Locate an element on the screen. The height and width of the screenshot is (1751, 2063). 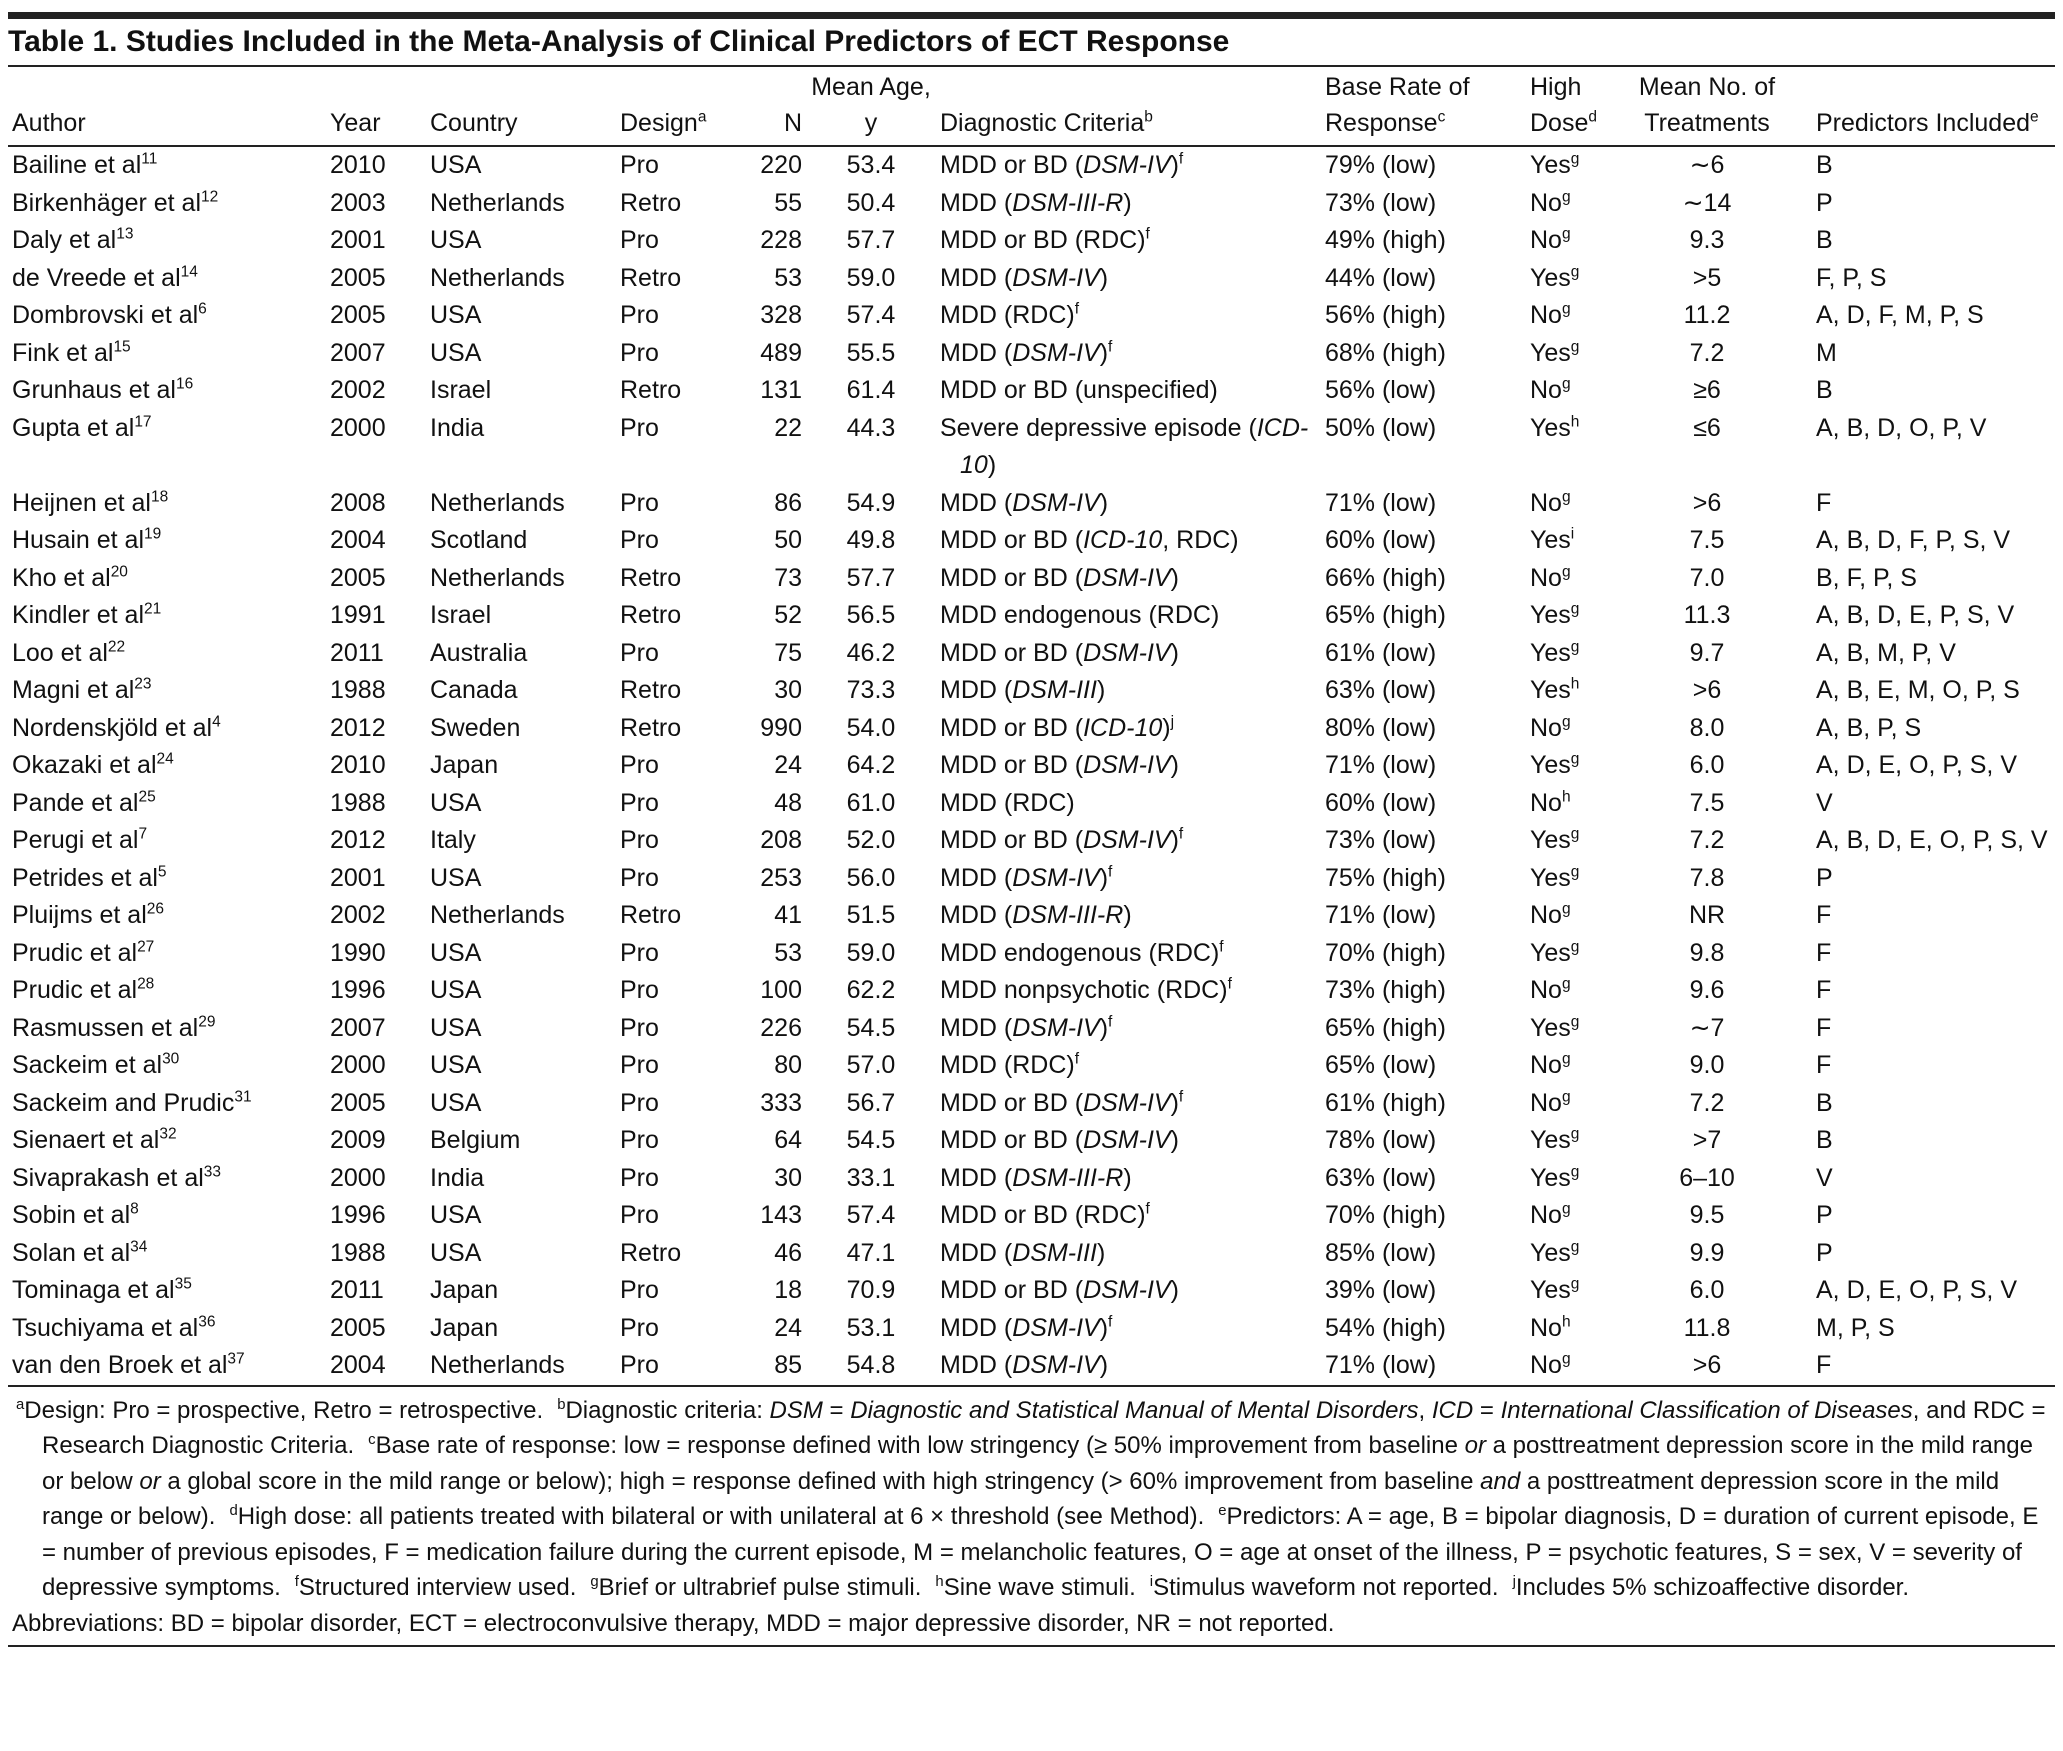
treatments-cell: 9.3 is located at coordinates (1707, 240).